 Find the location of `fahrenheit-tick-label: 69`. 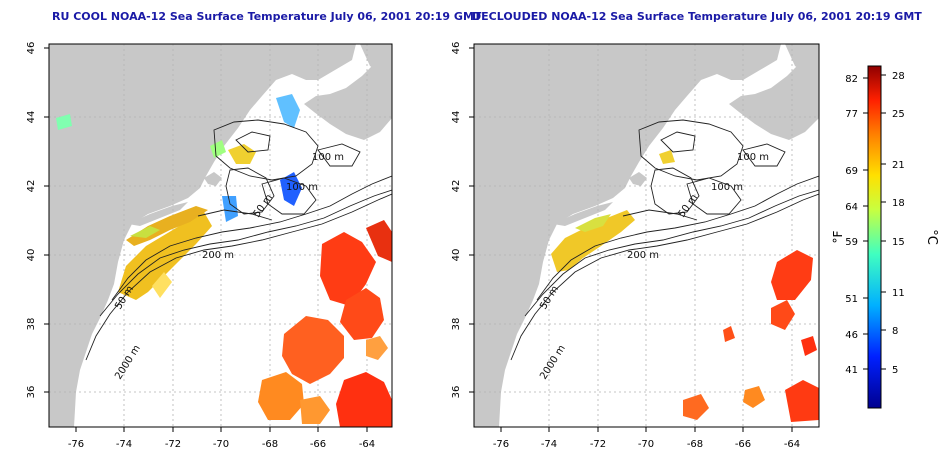

fahrenheit-tick-label: 69 is located at coordinates (851, 171).